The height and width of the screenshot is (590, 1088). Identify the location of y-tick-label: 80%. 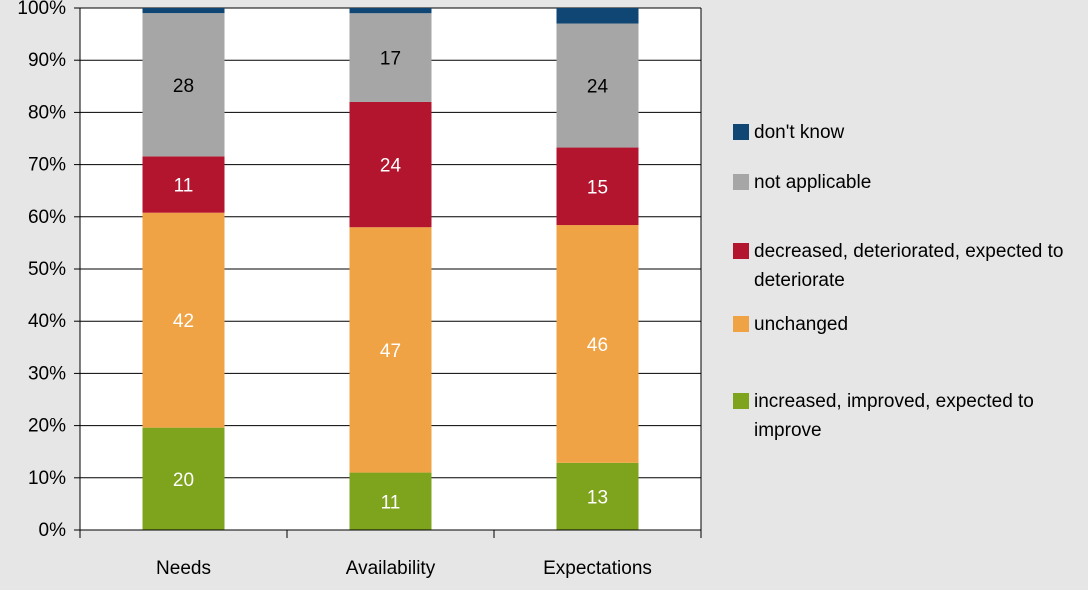
(47, 112).